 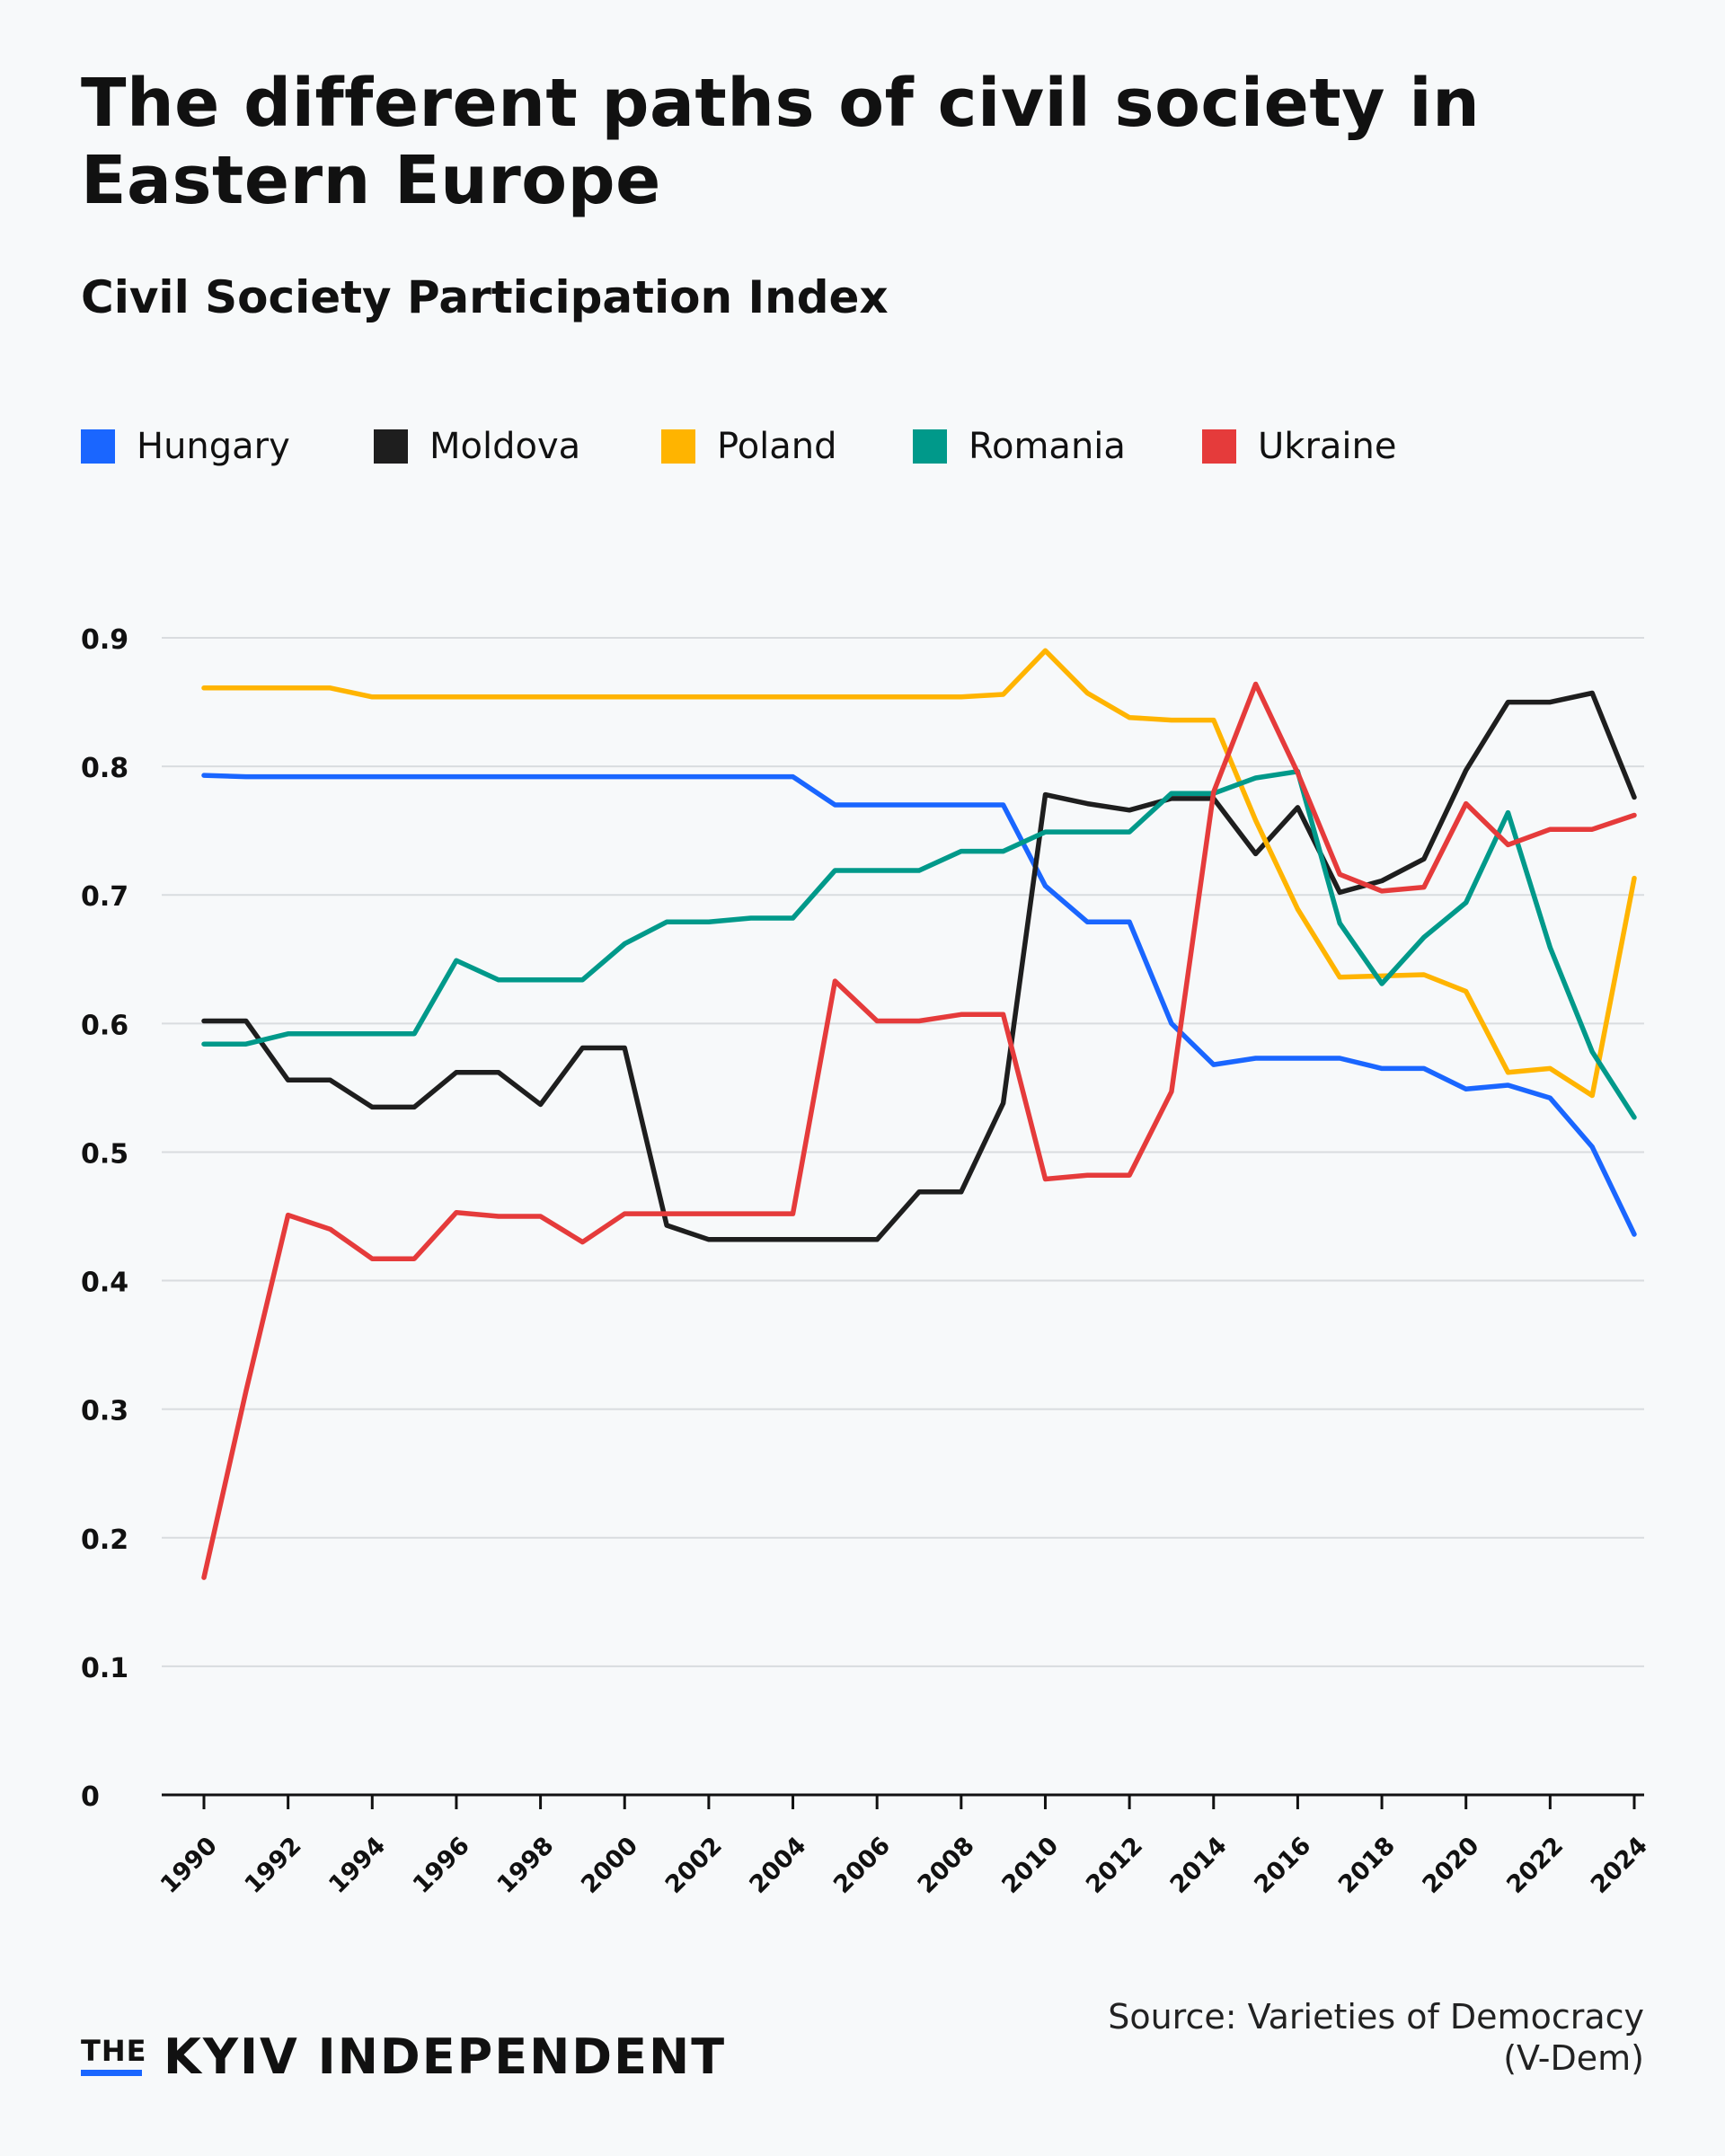 I want to click on source-note: Source: Varieties of Democracy (V-Dem), so click(x=1376, y=2037).